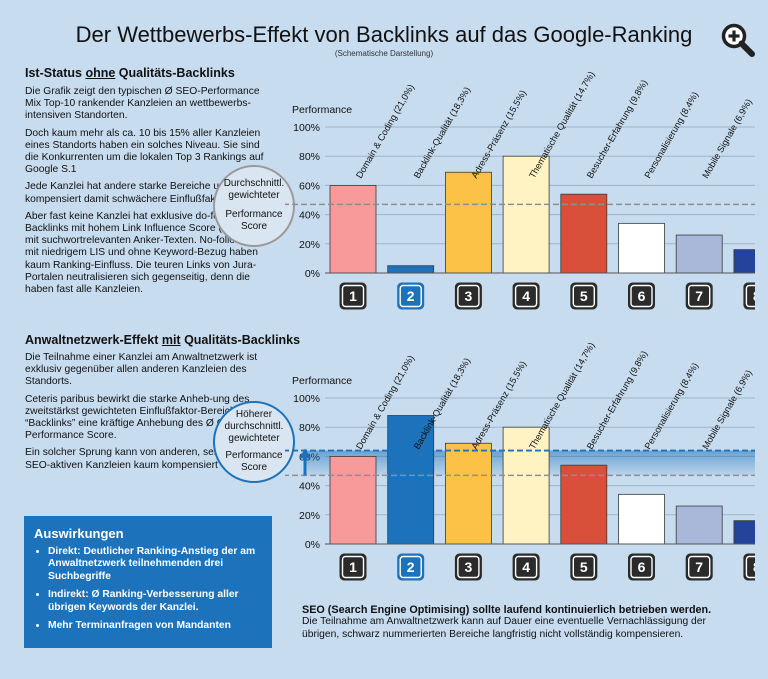 This screenshot has width=768, height=679. What do you see at coordinates (617, 129) in the screenshot?
I see `category-label: Besucher-Erfahrung (9,8%)` at bounding box center [617, 129].